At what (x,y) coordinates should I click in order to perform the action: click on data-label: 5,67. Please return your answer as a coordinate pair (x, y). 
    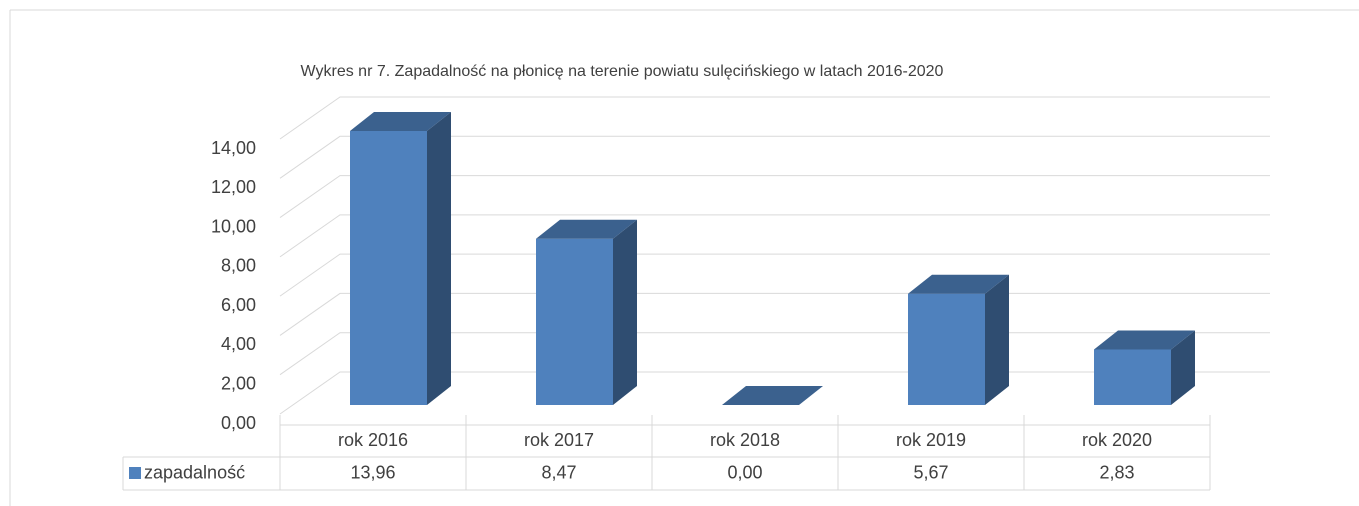
    Looking at the image, I should click on (930, 472).